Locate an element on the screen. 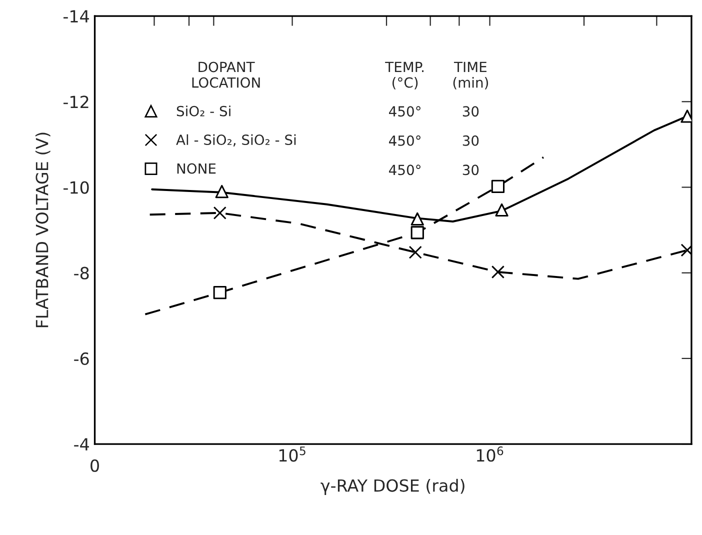 This screenshot has height=535, width=702. legend-label: Al - SiO₂, SiO₂ - Si is located at coordinates (236, 140).